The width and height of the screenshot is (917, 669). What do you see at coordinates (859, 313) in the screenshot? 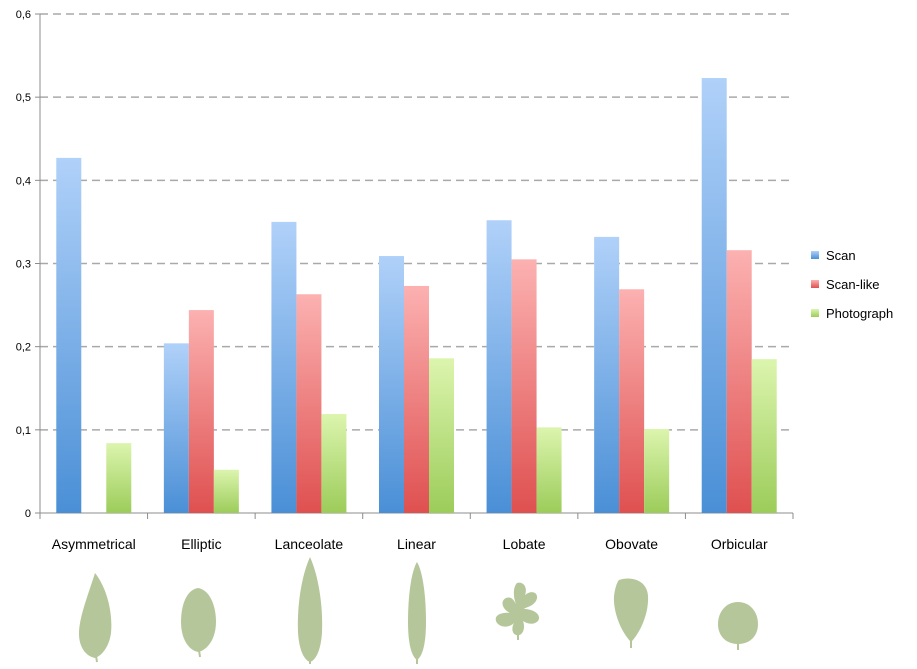
I see `legend-label: Photograph` at bounding box center [859, 313].